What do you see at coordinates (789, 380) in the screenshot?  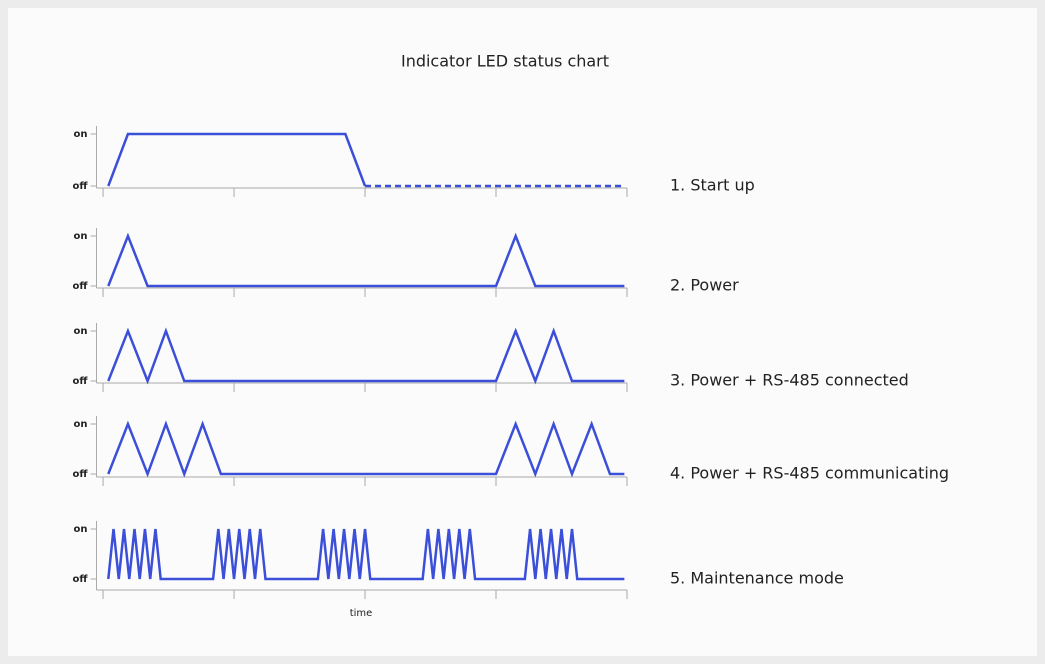 I see `row-label: 3. Power + RS-485 connected` at bounding box center [789, 380].